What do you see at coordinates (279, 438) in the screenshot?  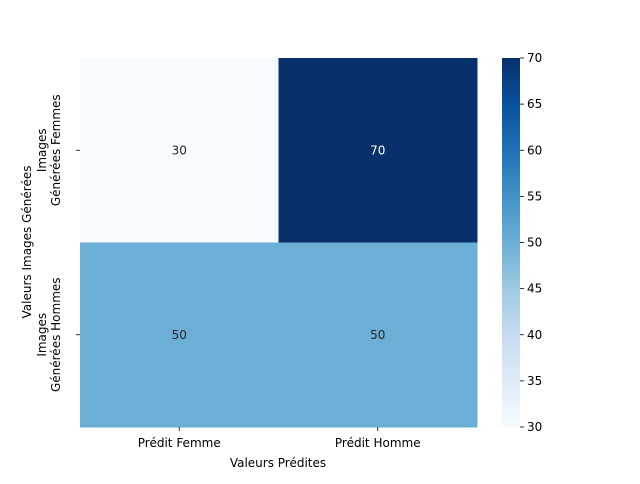 I see `x-axis-ticks: Prédit Femme Prédit Homme` at bounding box center [279, 438].